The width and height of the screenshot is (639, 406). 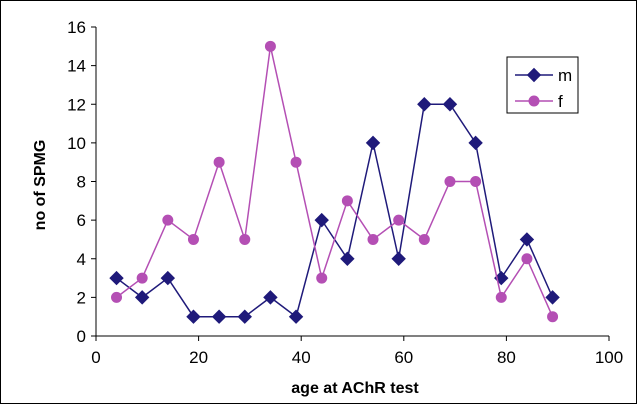 What do you see at coordinates (81, 259) in the screenshot?
I see `y-tick-label: 4` at bounding box center [81, 259].